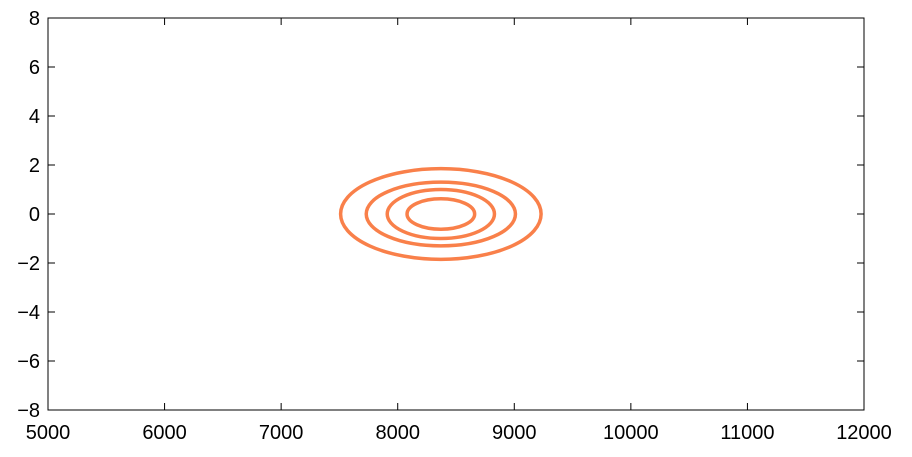 The height and width of the screenshot is (457, 912). What do you see at coordinates (28, 313) in the screenshot?
I see `y-tick-label: −4` at bounding box center [28, 313].